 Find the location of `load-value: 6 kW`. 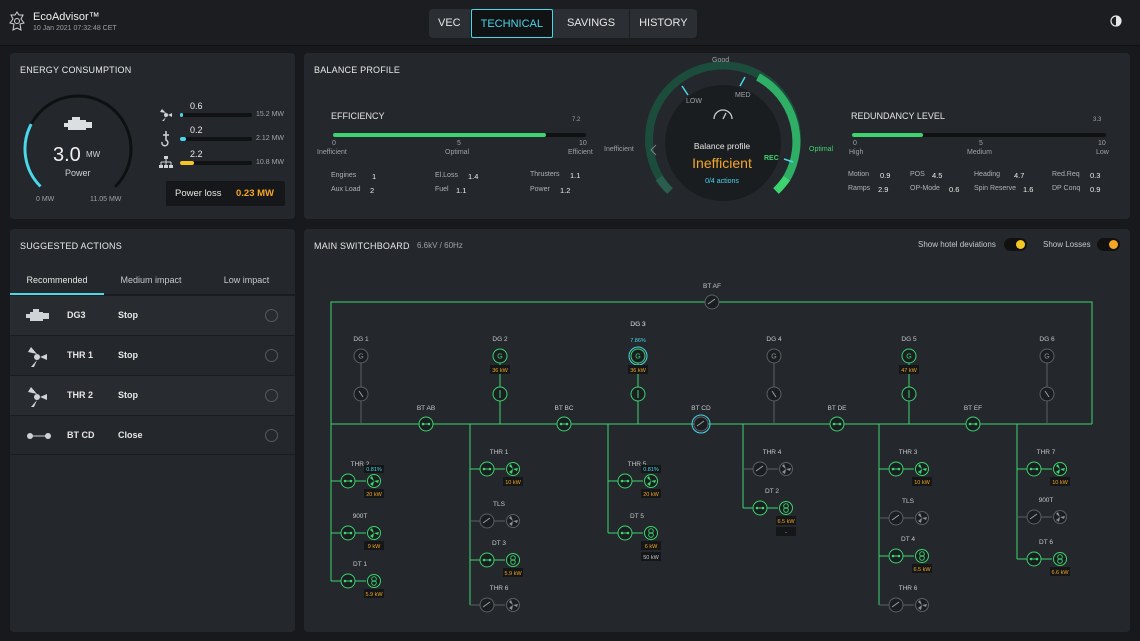

load-value: 6 kW is located at coordinates (651, 547).